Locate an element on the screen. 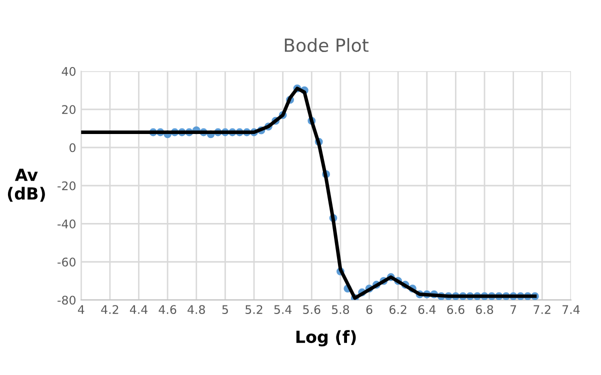 The width and height of the screenshot is (601, 375). x-tick-label: 7.4 is located at coordinates (571, 309).